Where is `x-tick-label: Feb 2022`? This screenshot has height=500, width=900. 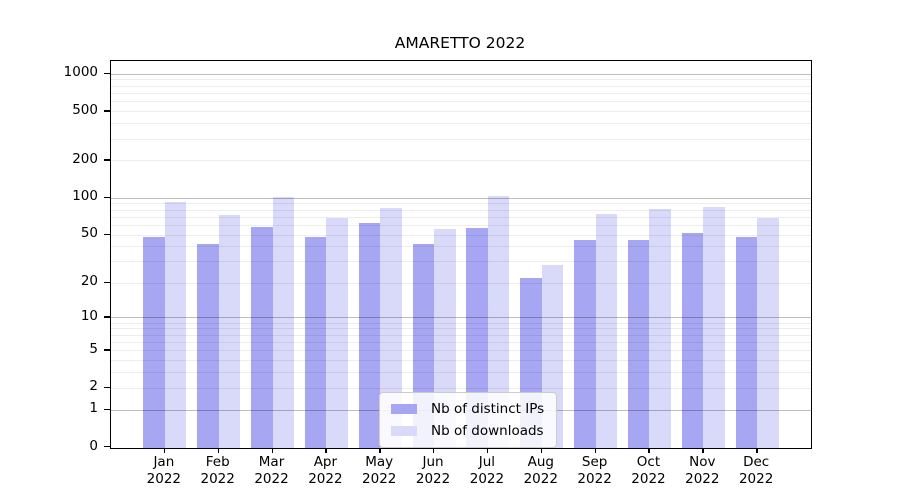 x-tick-label: Feb 2022 is located at coordinates (217, 470).